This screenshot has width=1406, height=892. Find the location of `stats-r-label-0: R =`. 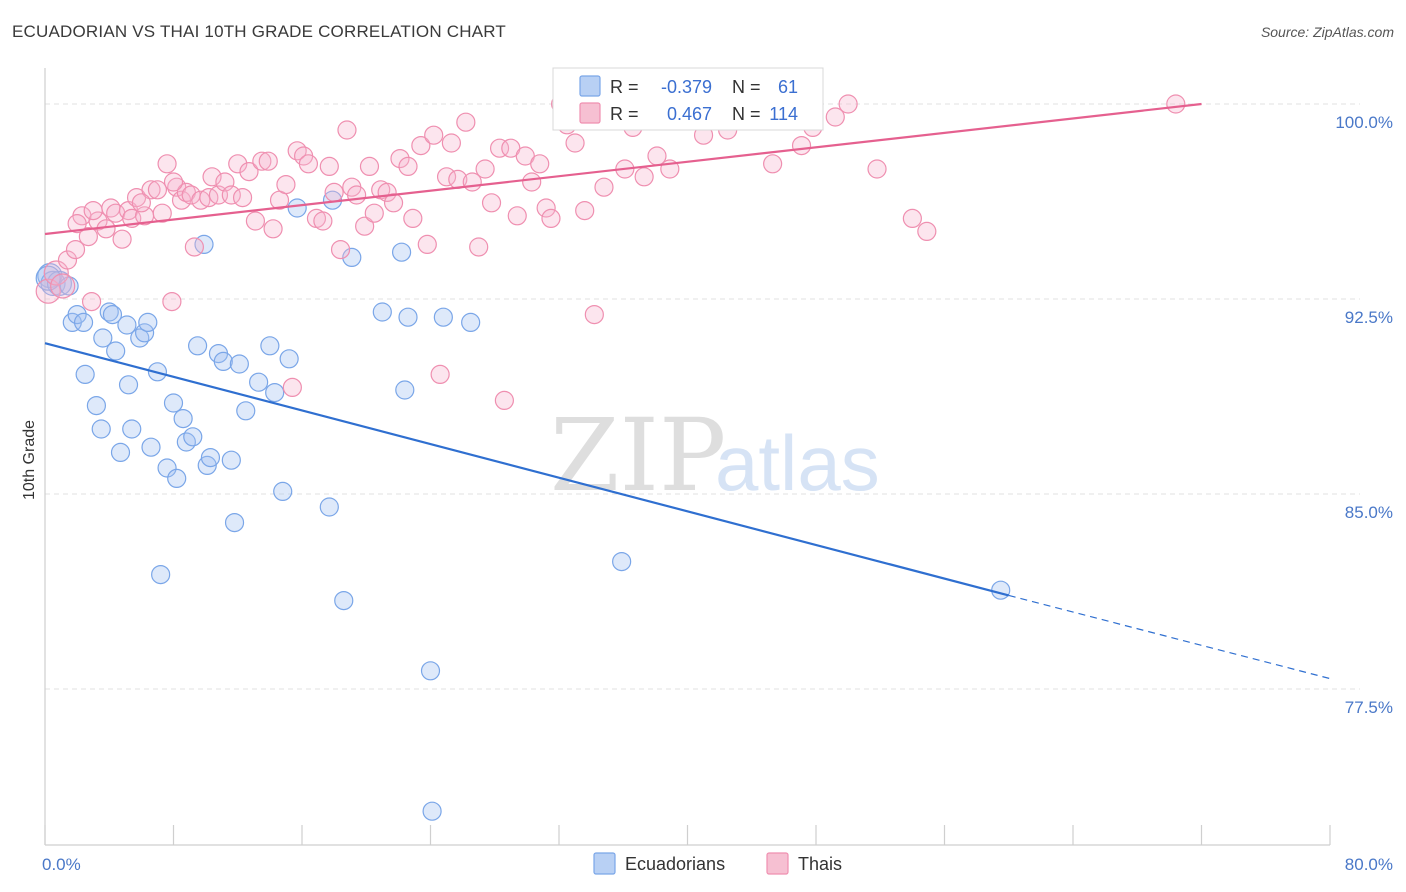

stats-r-label-0: R = is located at coordinates (624, 87).